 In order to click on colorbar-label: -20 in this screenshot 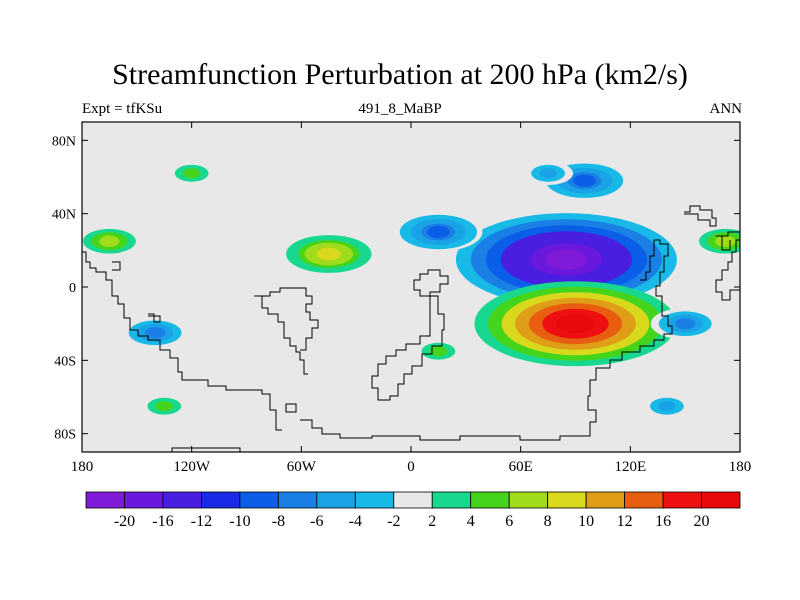, I will do `click(124, 521)`.